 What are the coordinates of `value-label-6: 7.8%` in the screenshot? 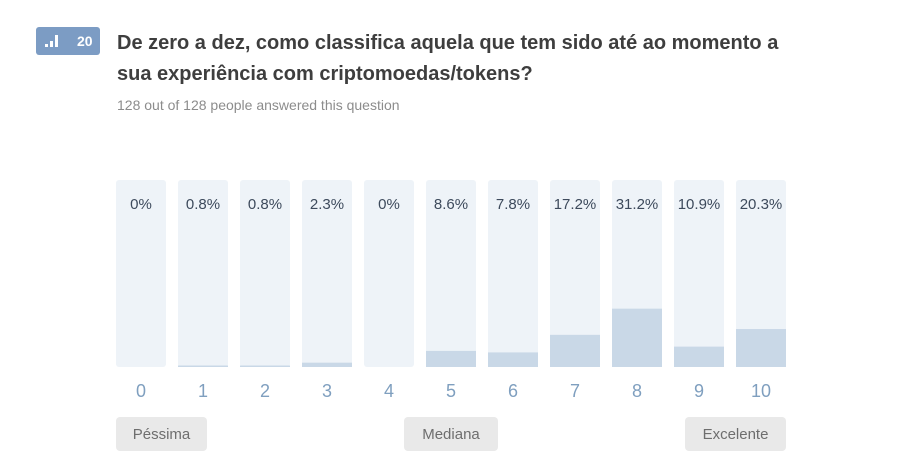 It's located at (513, 204).